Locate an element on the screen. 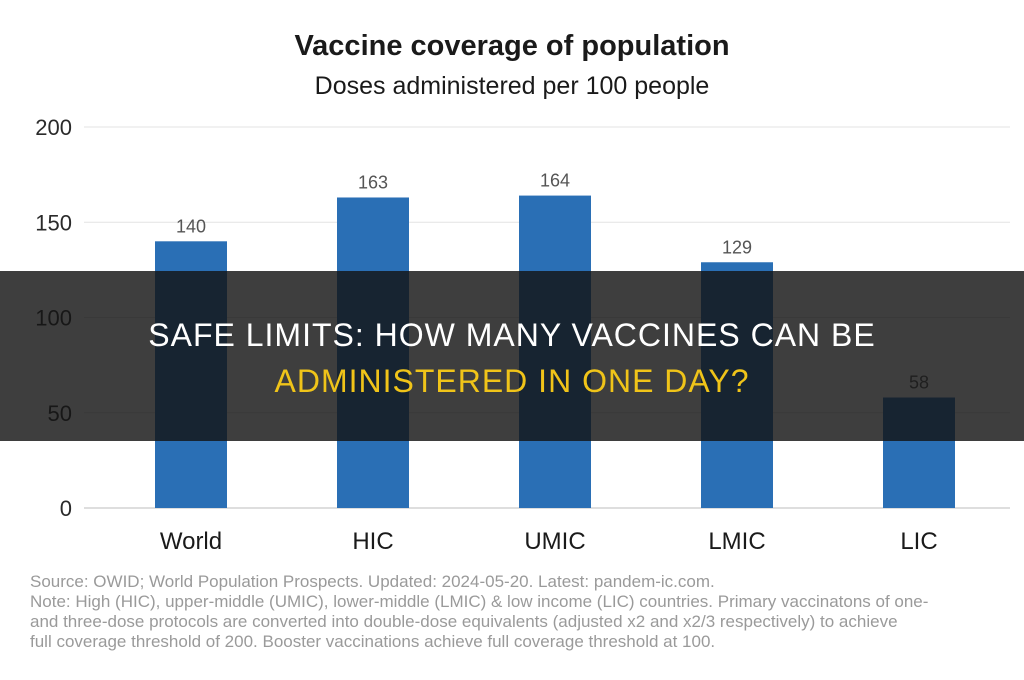 This screenshot has height=680, width=1024. data-label: 129 is located at coordinates (737, 247).